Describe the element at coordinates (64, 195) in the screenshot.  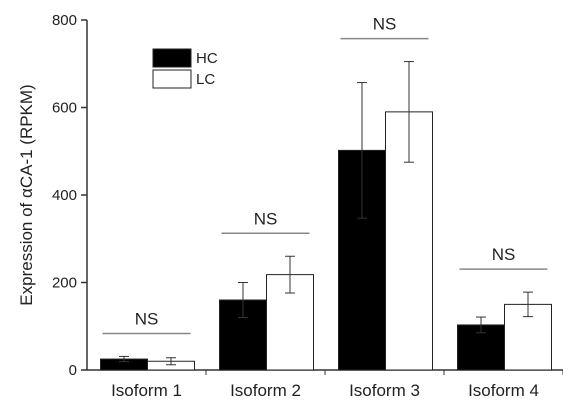
I see `y-tick-label: 400` at that location.